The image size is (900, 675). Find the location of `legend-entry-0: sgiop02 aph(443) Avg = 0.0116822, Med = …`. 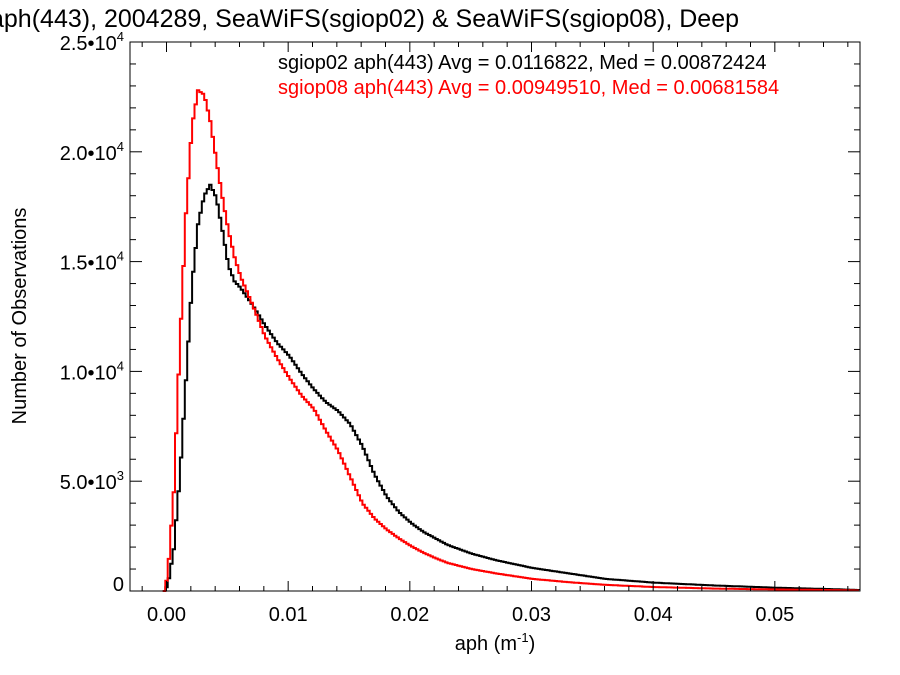

legend-entry-0: sgiop02 aph(443) Avg = 0.0116822, Med = … is located at coordinates (522, 63).